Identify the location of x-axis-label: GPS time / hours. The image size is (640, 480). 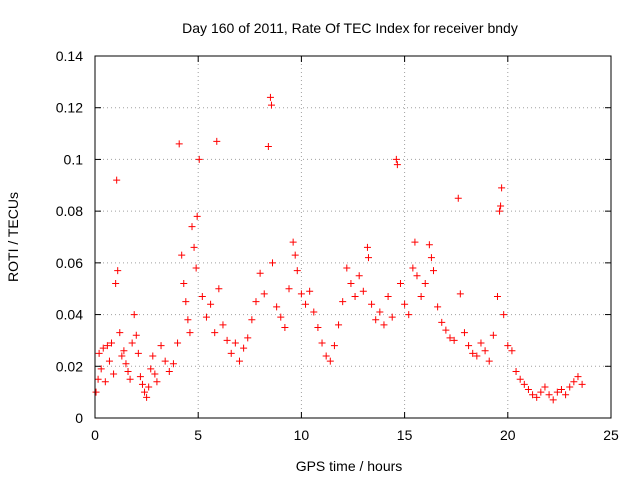
(349, 466).